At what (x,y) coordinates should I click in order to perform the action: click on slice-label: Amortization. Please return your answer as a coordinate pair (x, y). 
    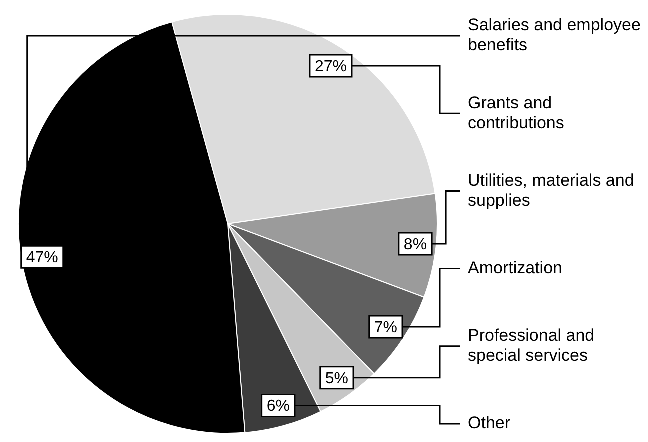
    Looking at the image, I should click on (515, 268).